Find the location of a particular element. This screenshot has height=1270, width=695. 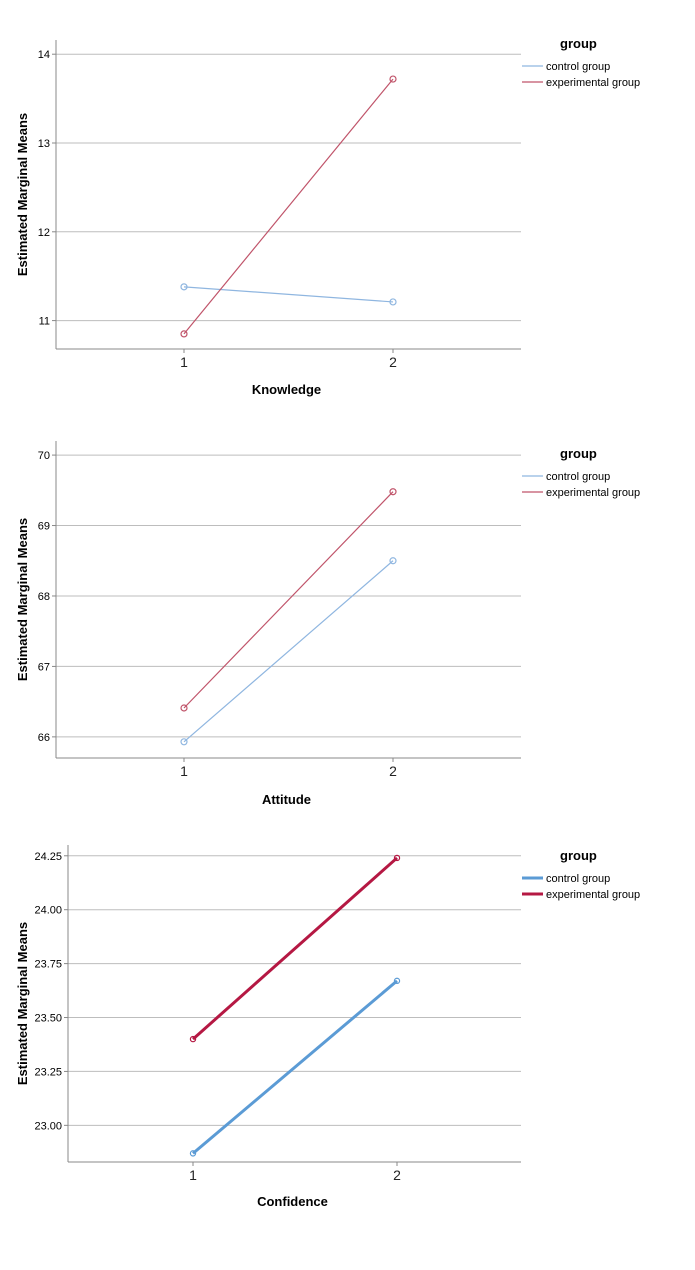

y-tick-label: 23.00 is located at coordinates (48, 1126).